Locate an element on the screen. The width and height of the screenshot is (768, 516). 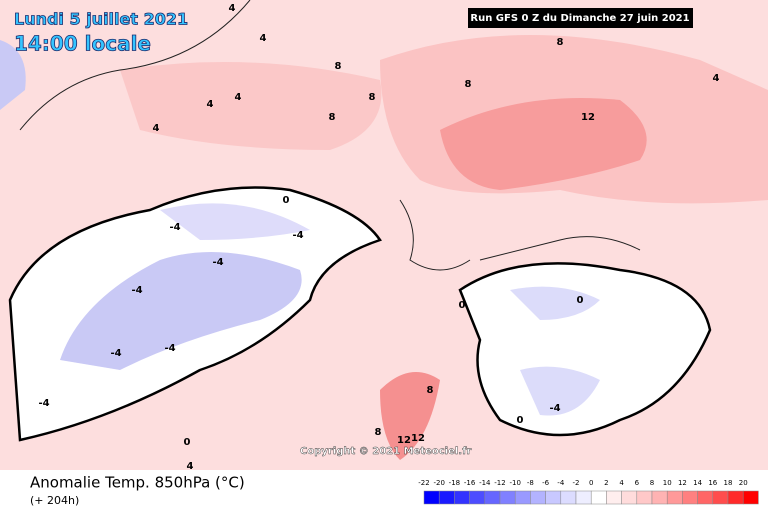
scale-label: 4 is located at coordinates (621, 483).